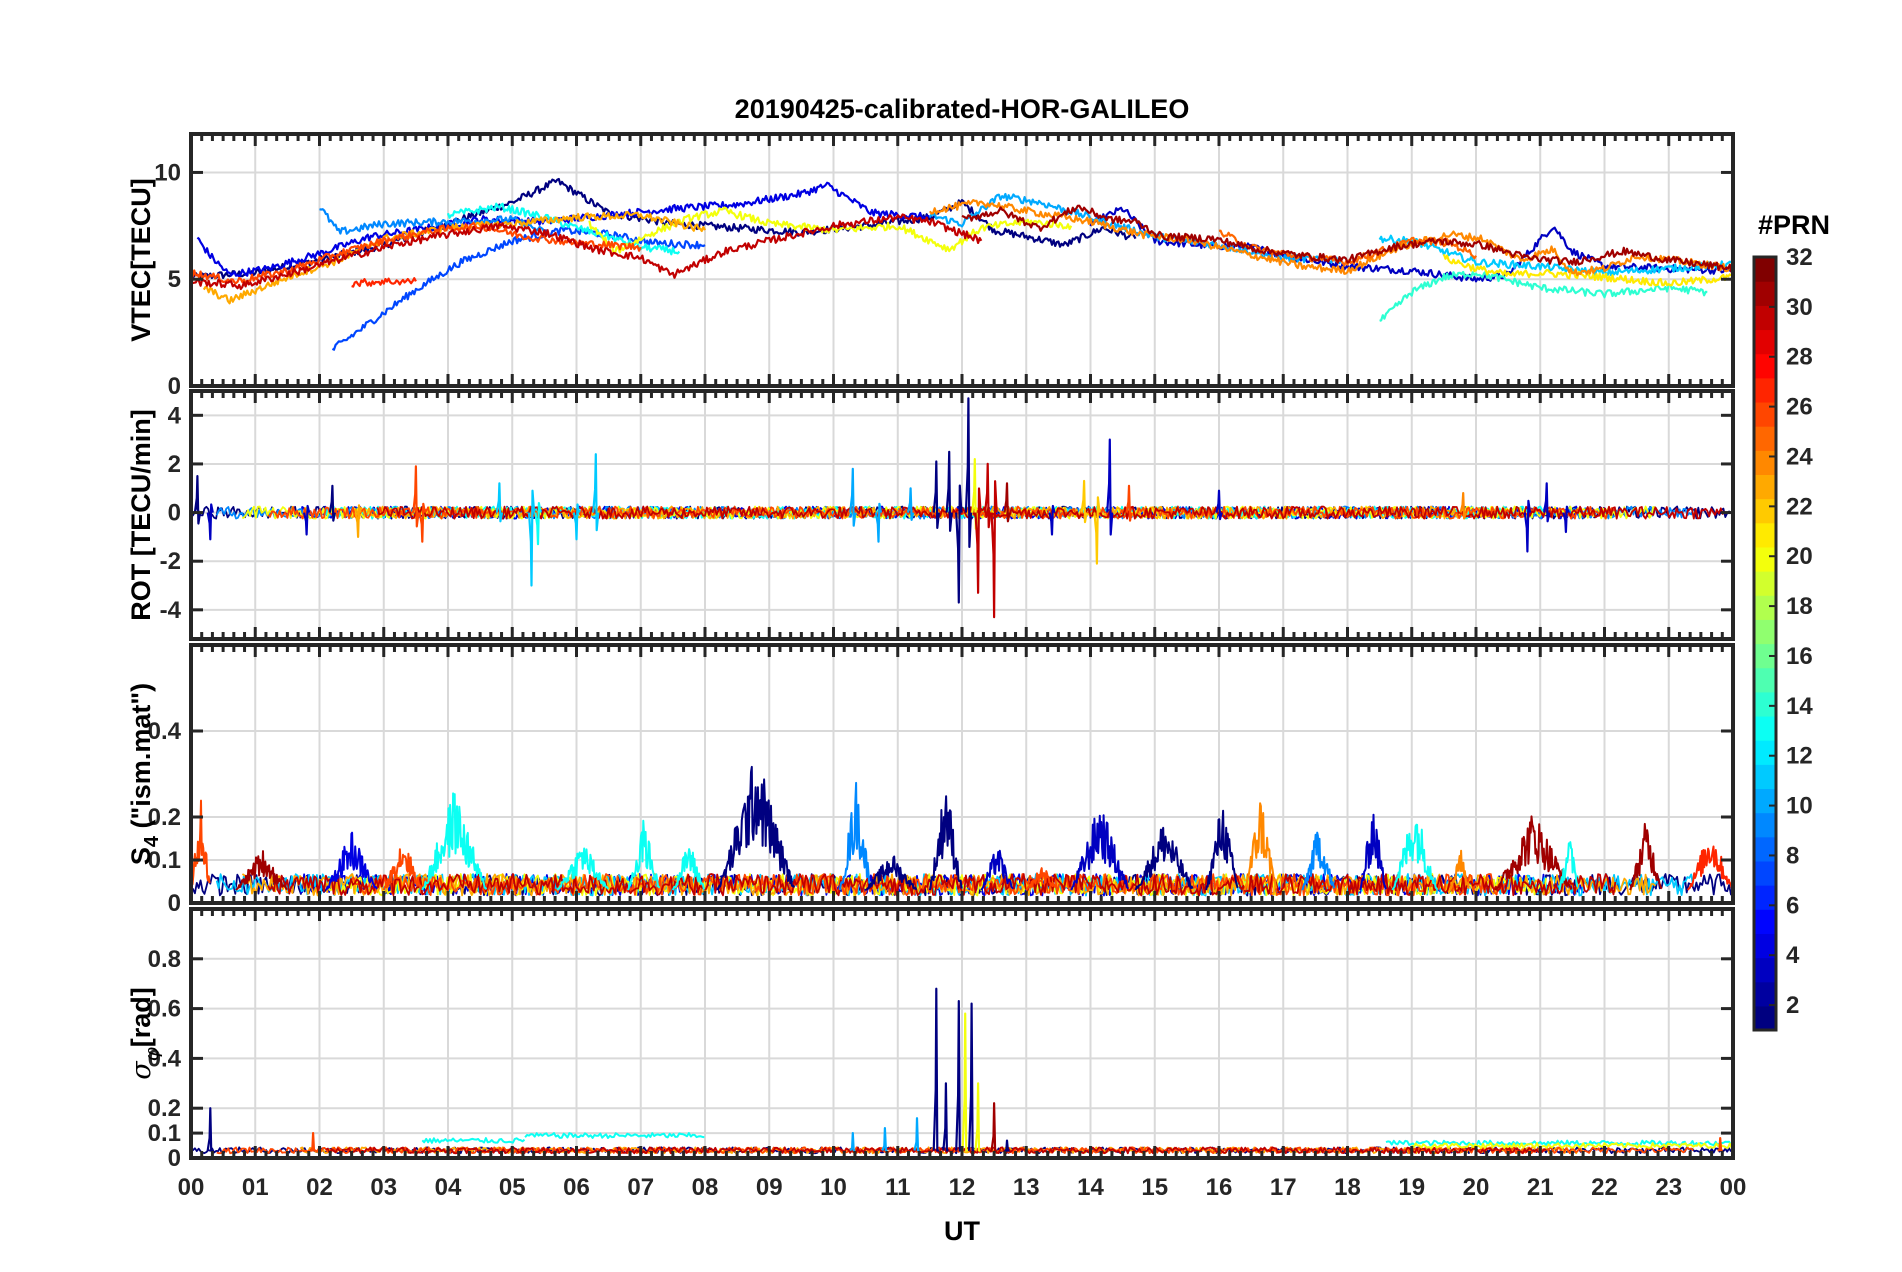 The width and height of the screenshot is (1902, 1272). I want to click on colorbar-title: #PRN, so click(1794, 225).